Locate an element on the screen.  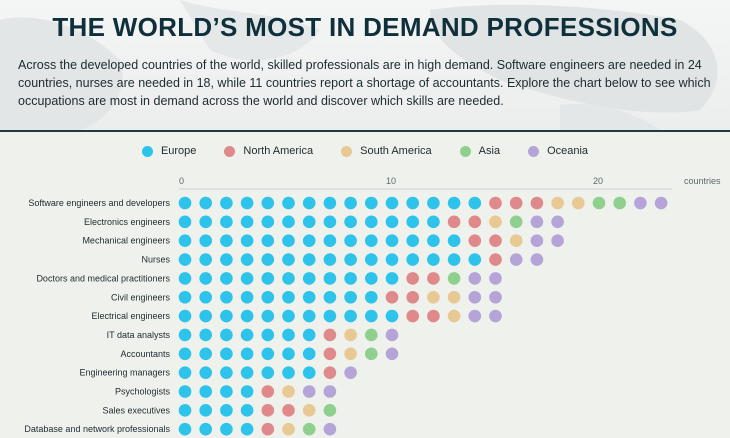
legend-item-south-america: South America is located at coordinates (386, 151).